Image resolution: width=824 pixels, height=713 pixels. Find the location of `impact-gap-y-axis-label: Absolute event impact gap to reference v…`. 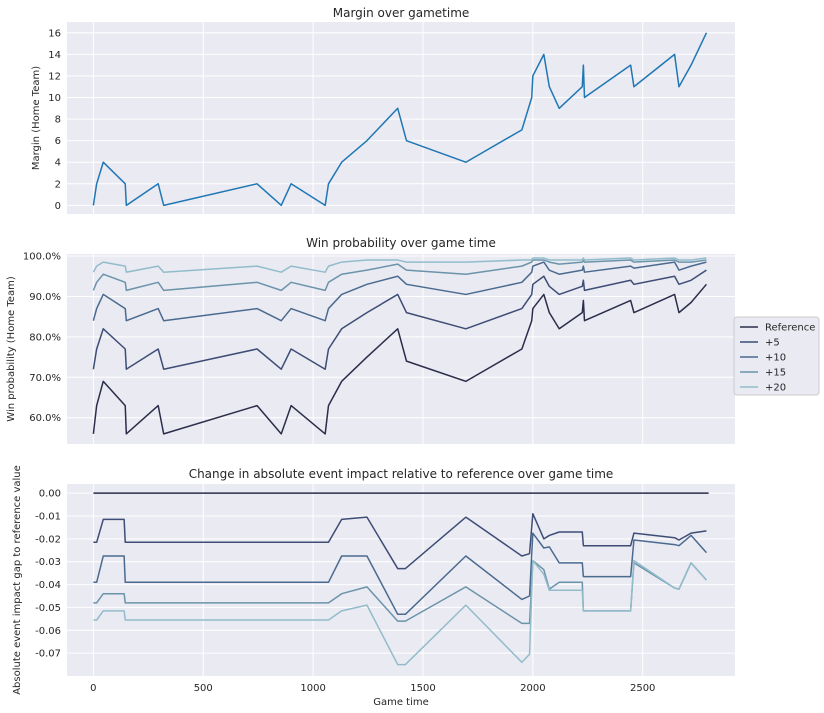

impact-gap-y-axis-label: Absolute event impact gap to reference v… is located at coordinates (17, 580).